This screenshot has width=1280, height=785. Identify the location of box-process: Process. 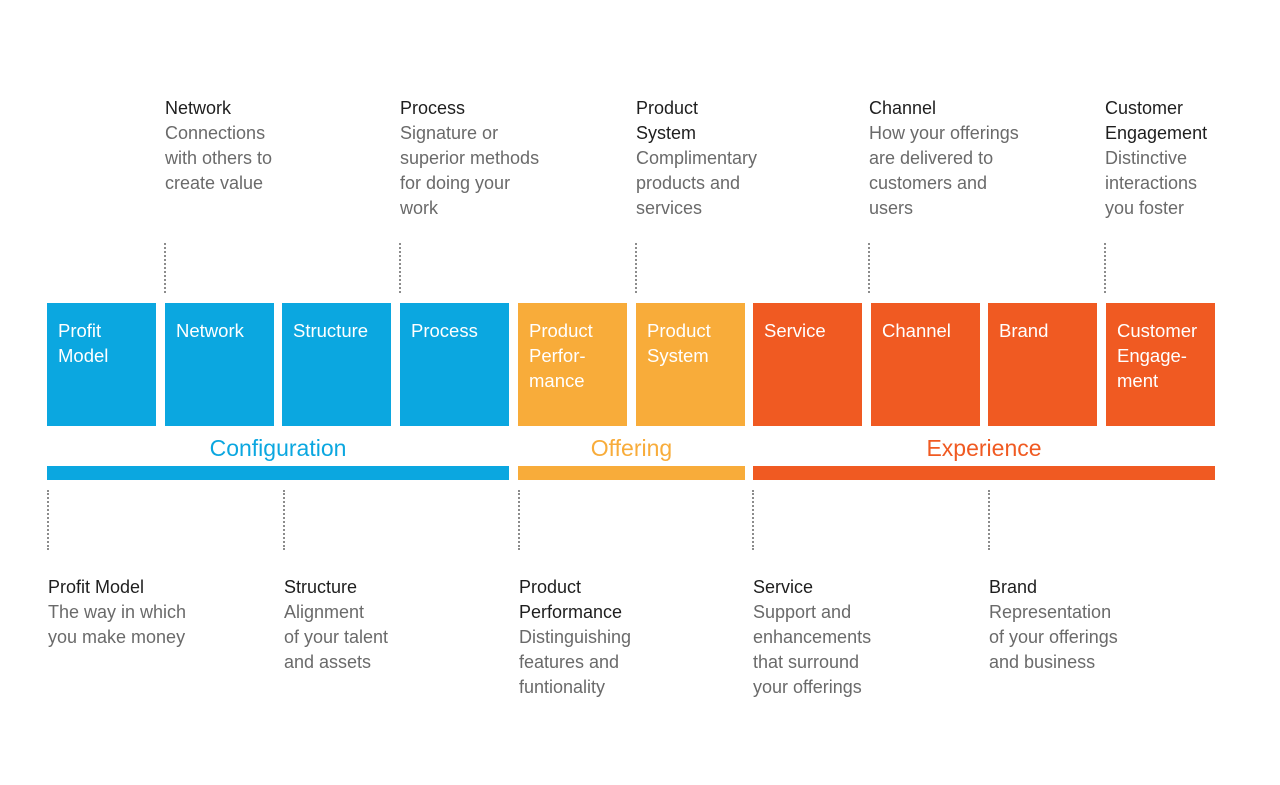
(454, 364).